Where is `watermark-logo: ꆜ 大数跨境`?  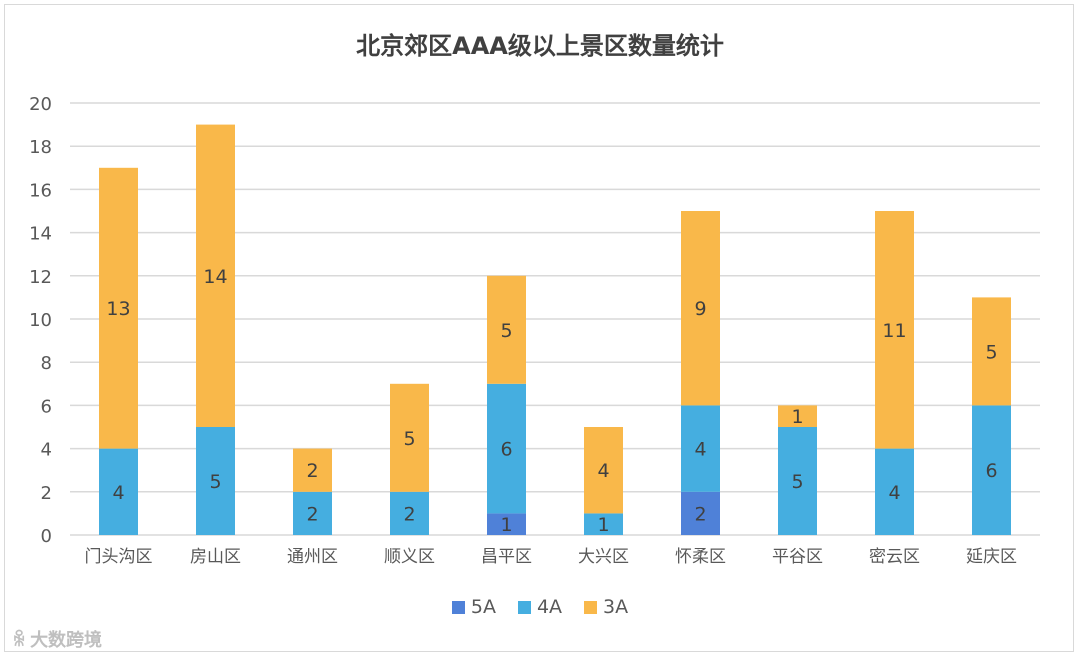
watermark-logo: ꆜ 大数跨境 is located at coordinates (57, 639).